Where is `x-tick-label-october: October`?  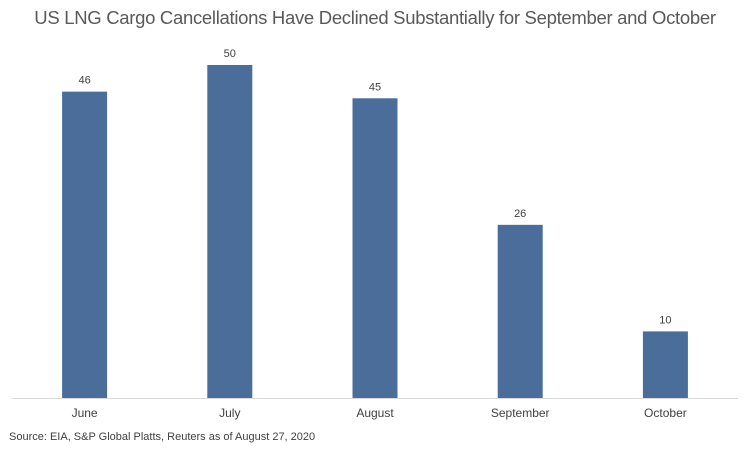
x-tick-label-october: October is located at coordinates (665, 413).